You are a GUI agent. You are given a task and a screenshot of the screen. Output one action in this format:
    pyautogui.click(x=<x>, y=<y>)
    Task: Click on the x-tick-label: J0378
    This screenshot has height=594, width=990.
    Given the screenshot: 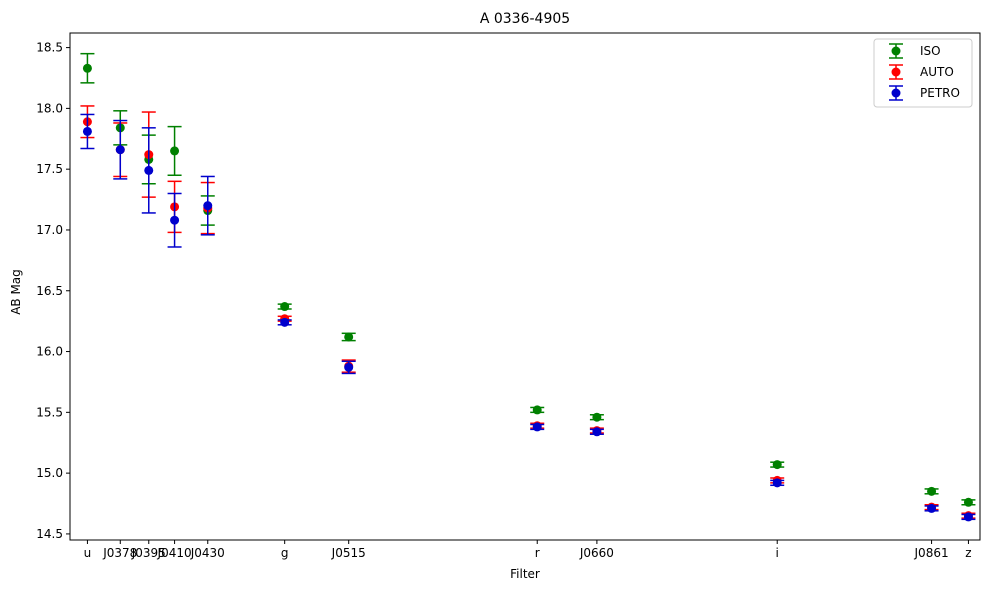 What is the action you would take?
    pyautogui.click(x=119, y=553)
    